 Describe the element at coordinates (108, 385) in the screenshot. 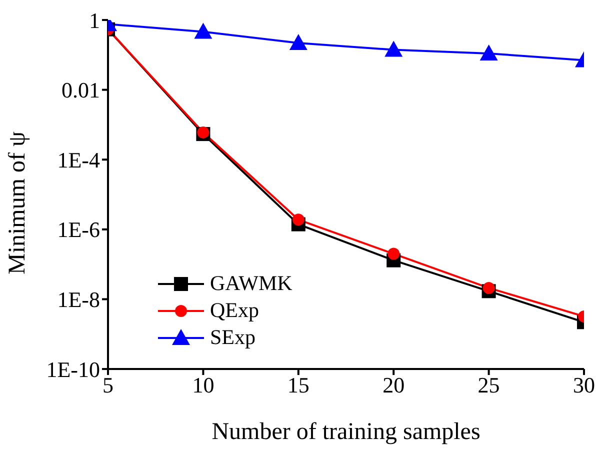

I see `x-tick-label: 5` at that location.